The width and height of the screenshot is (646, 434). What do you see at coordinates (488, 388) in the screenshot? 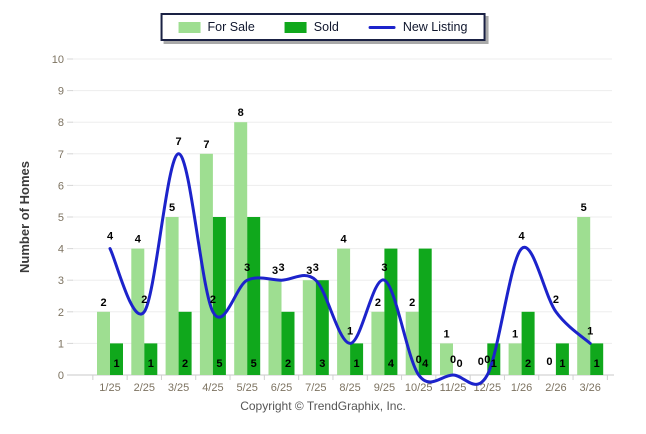
I see `x-tick-label: 12/25` at bounding box center [488, 388].